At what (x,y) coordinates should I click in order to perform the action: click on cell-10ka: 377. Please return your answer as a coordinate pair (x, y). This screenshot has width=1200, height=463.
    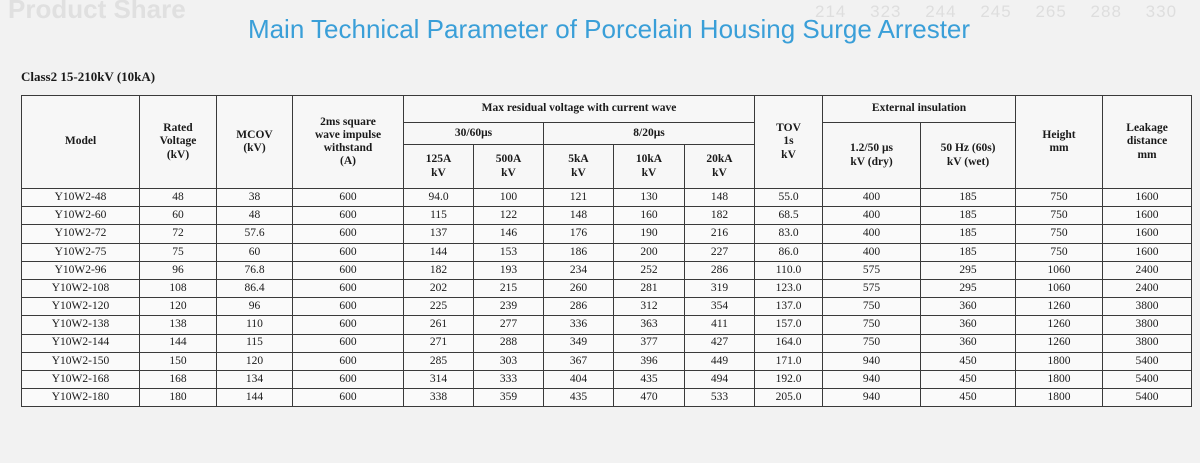
    Looking at the image, I should click on (649, 343).